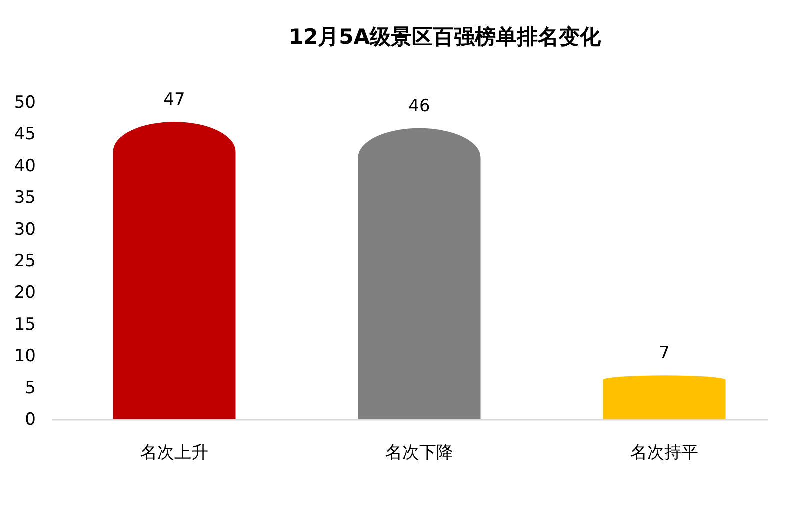 The image size is (800, 516). I want to click on x-tick-label: 名次下降, so click(420, 453).